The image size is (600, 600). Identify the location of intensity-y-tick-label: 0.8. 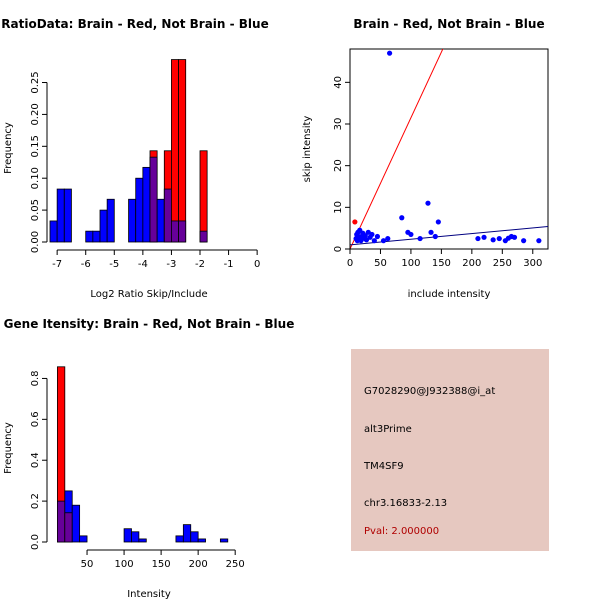
(35, 378).